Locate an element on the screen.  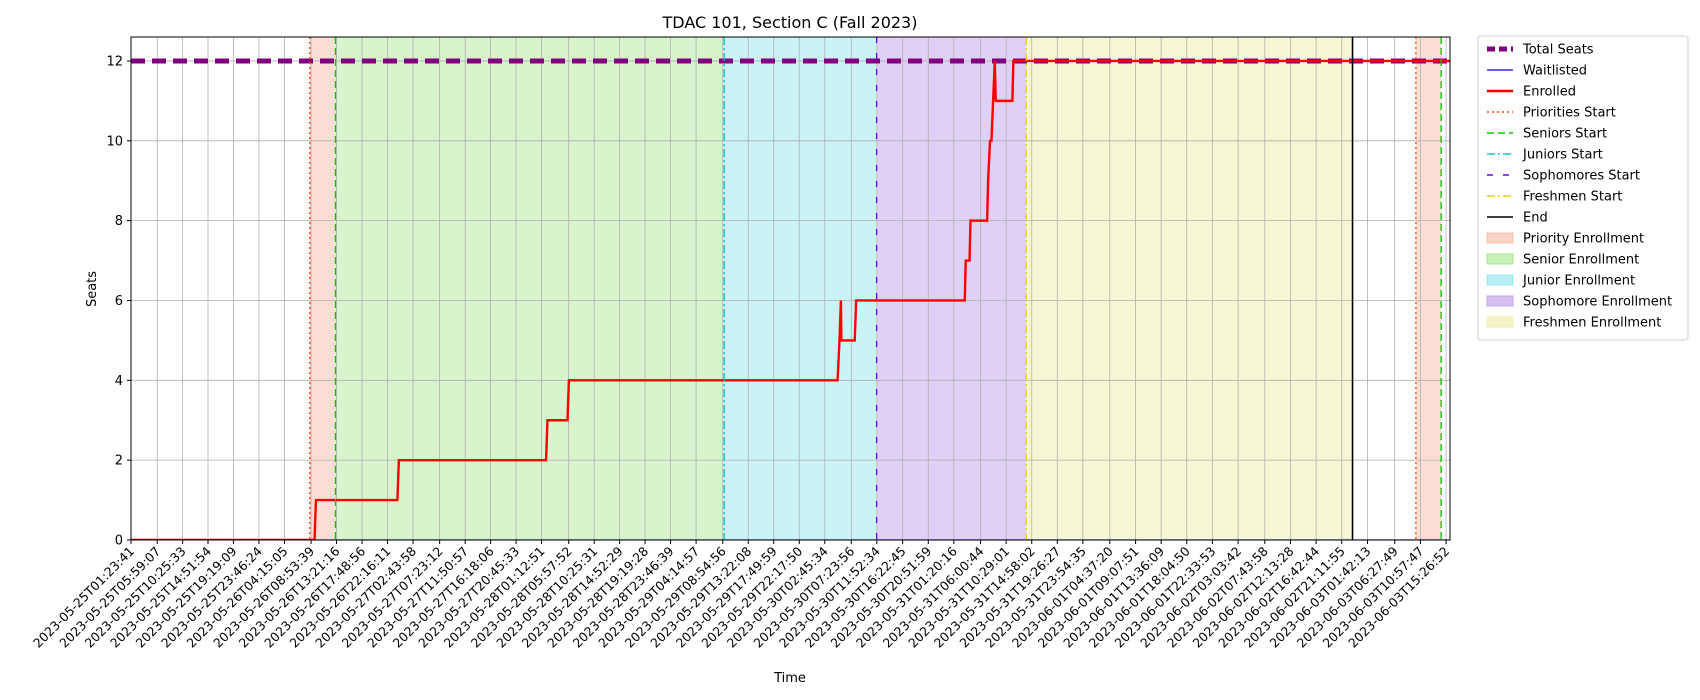
y-tick-label: 6 is located at coordinates (119, 301).